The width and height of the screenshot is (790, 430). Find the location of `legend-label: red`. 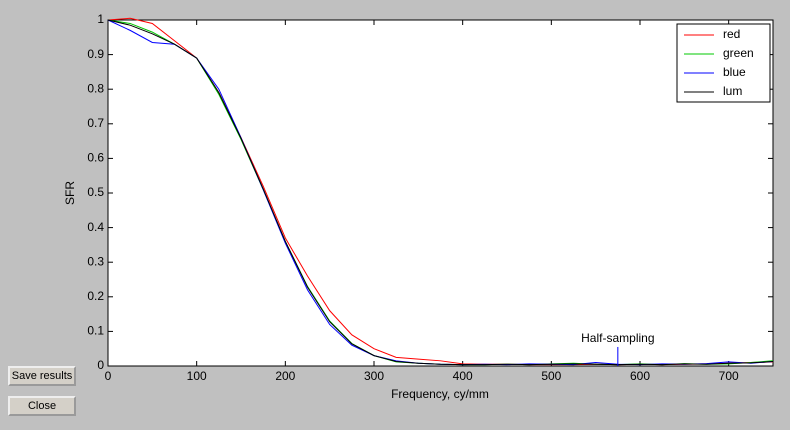

legend-label: red is located at coordinates (731, 34).